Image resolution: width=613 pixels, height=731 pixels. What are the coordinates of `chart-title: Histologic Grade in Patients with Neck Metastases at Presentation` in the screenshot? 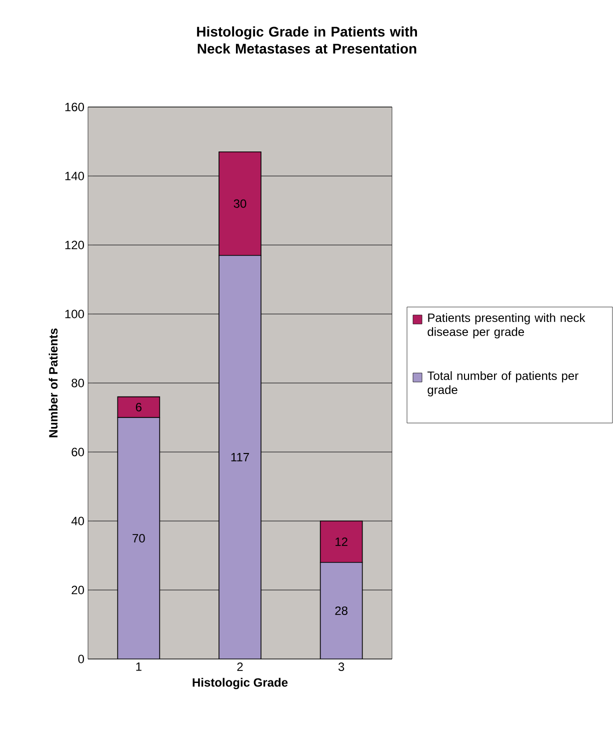 It's located at (307, 40).